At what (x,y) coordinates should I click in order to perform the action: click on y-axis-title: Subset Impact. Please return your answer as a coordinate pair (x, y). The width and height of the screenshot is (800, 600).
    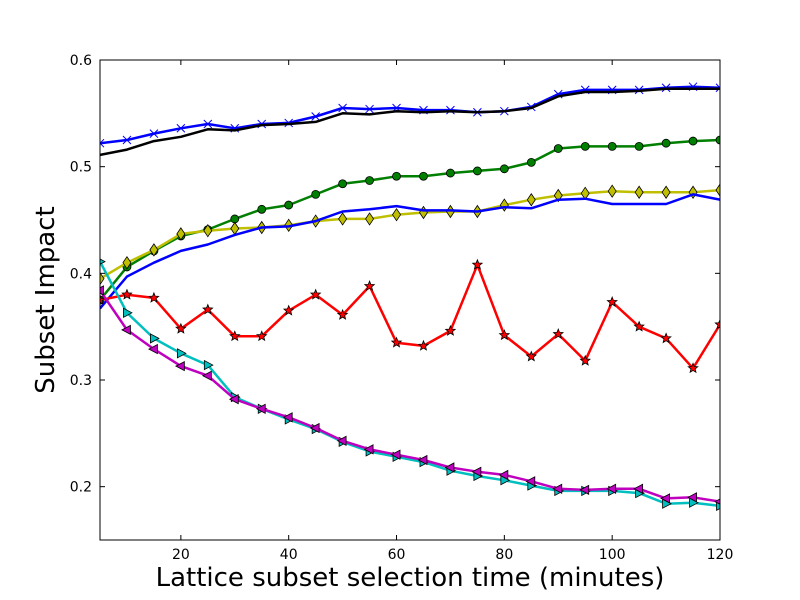
    Looking at the image, I should click on (46, 299).